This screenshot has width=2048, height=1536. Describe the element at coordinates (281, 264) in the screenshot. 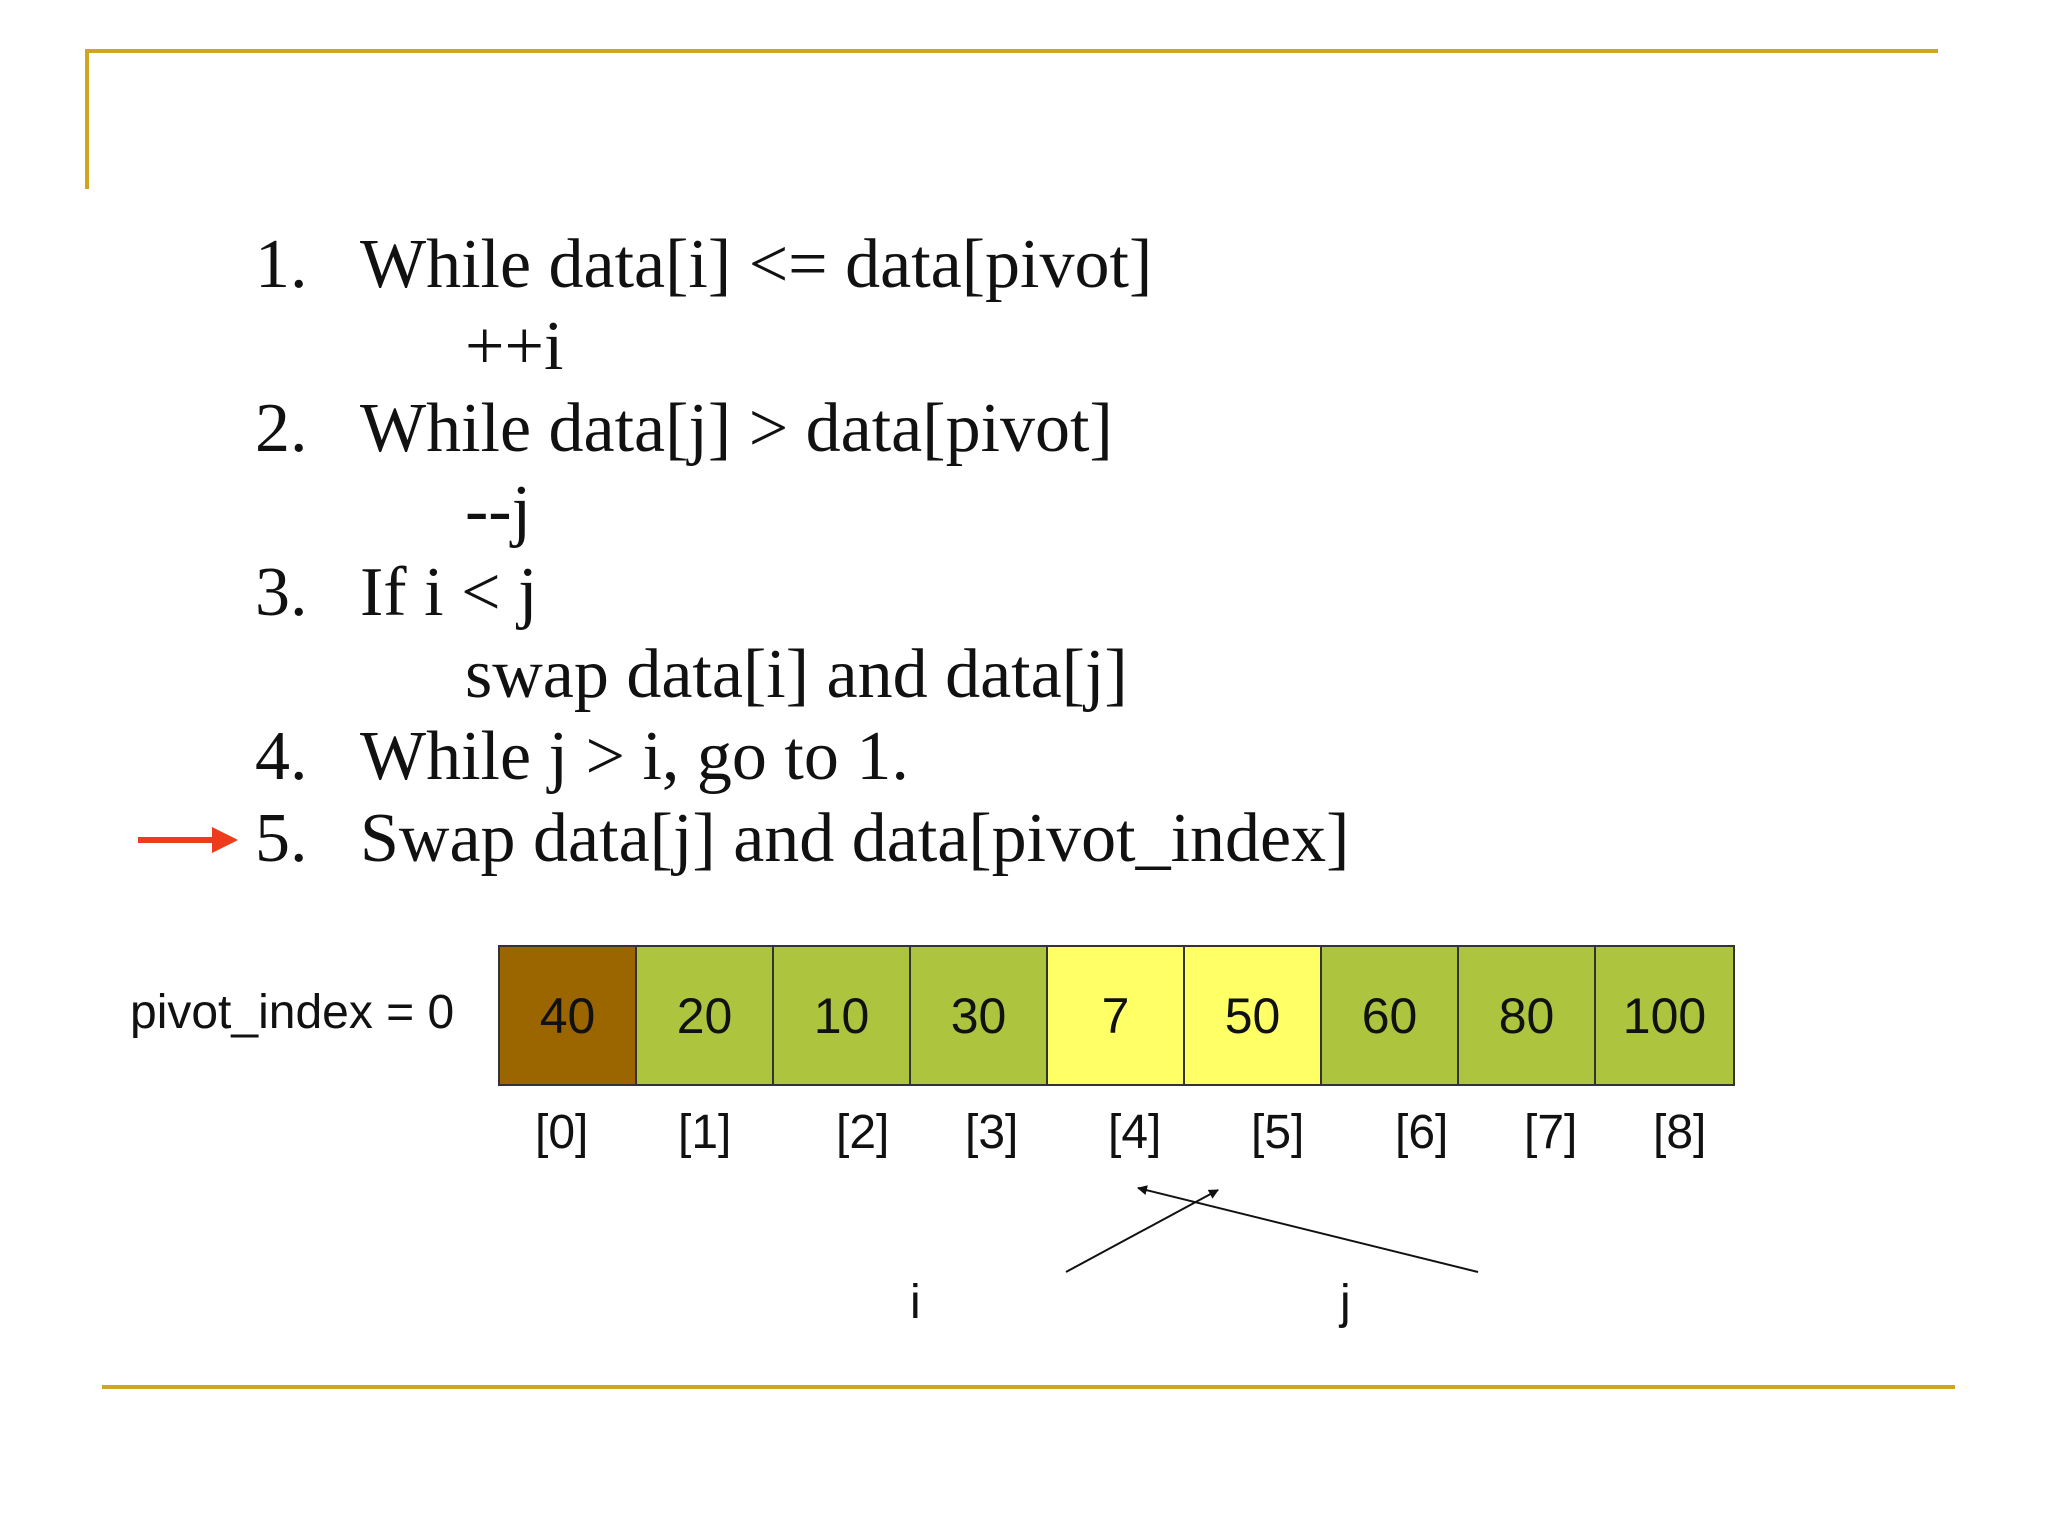

I see `step-1-number: 1.` at that location.